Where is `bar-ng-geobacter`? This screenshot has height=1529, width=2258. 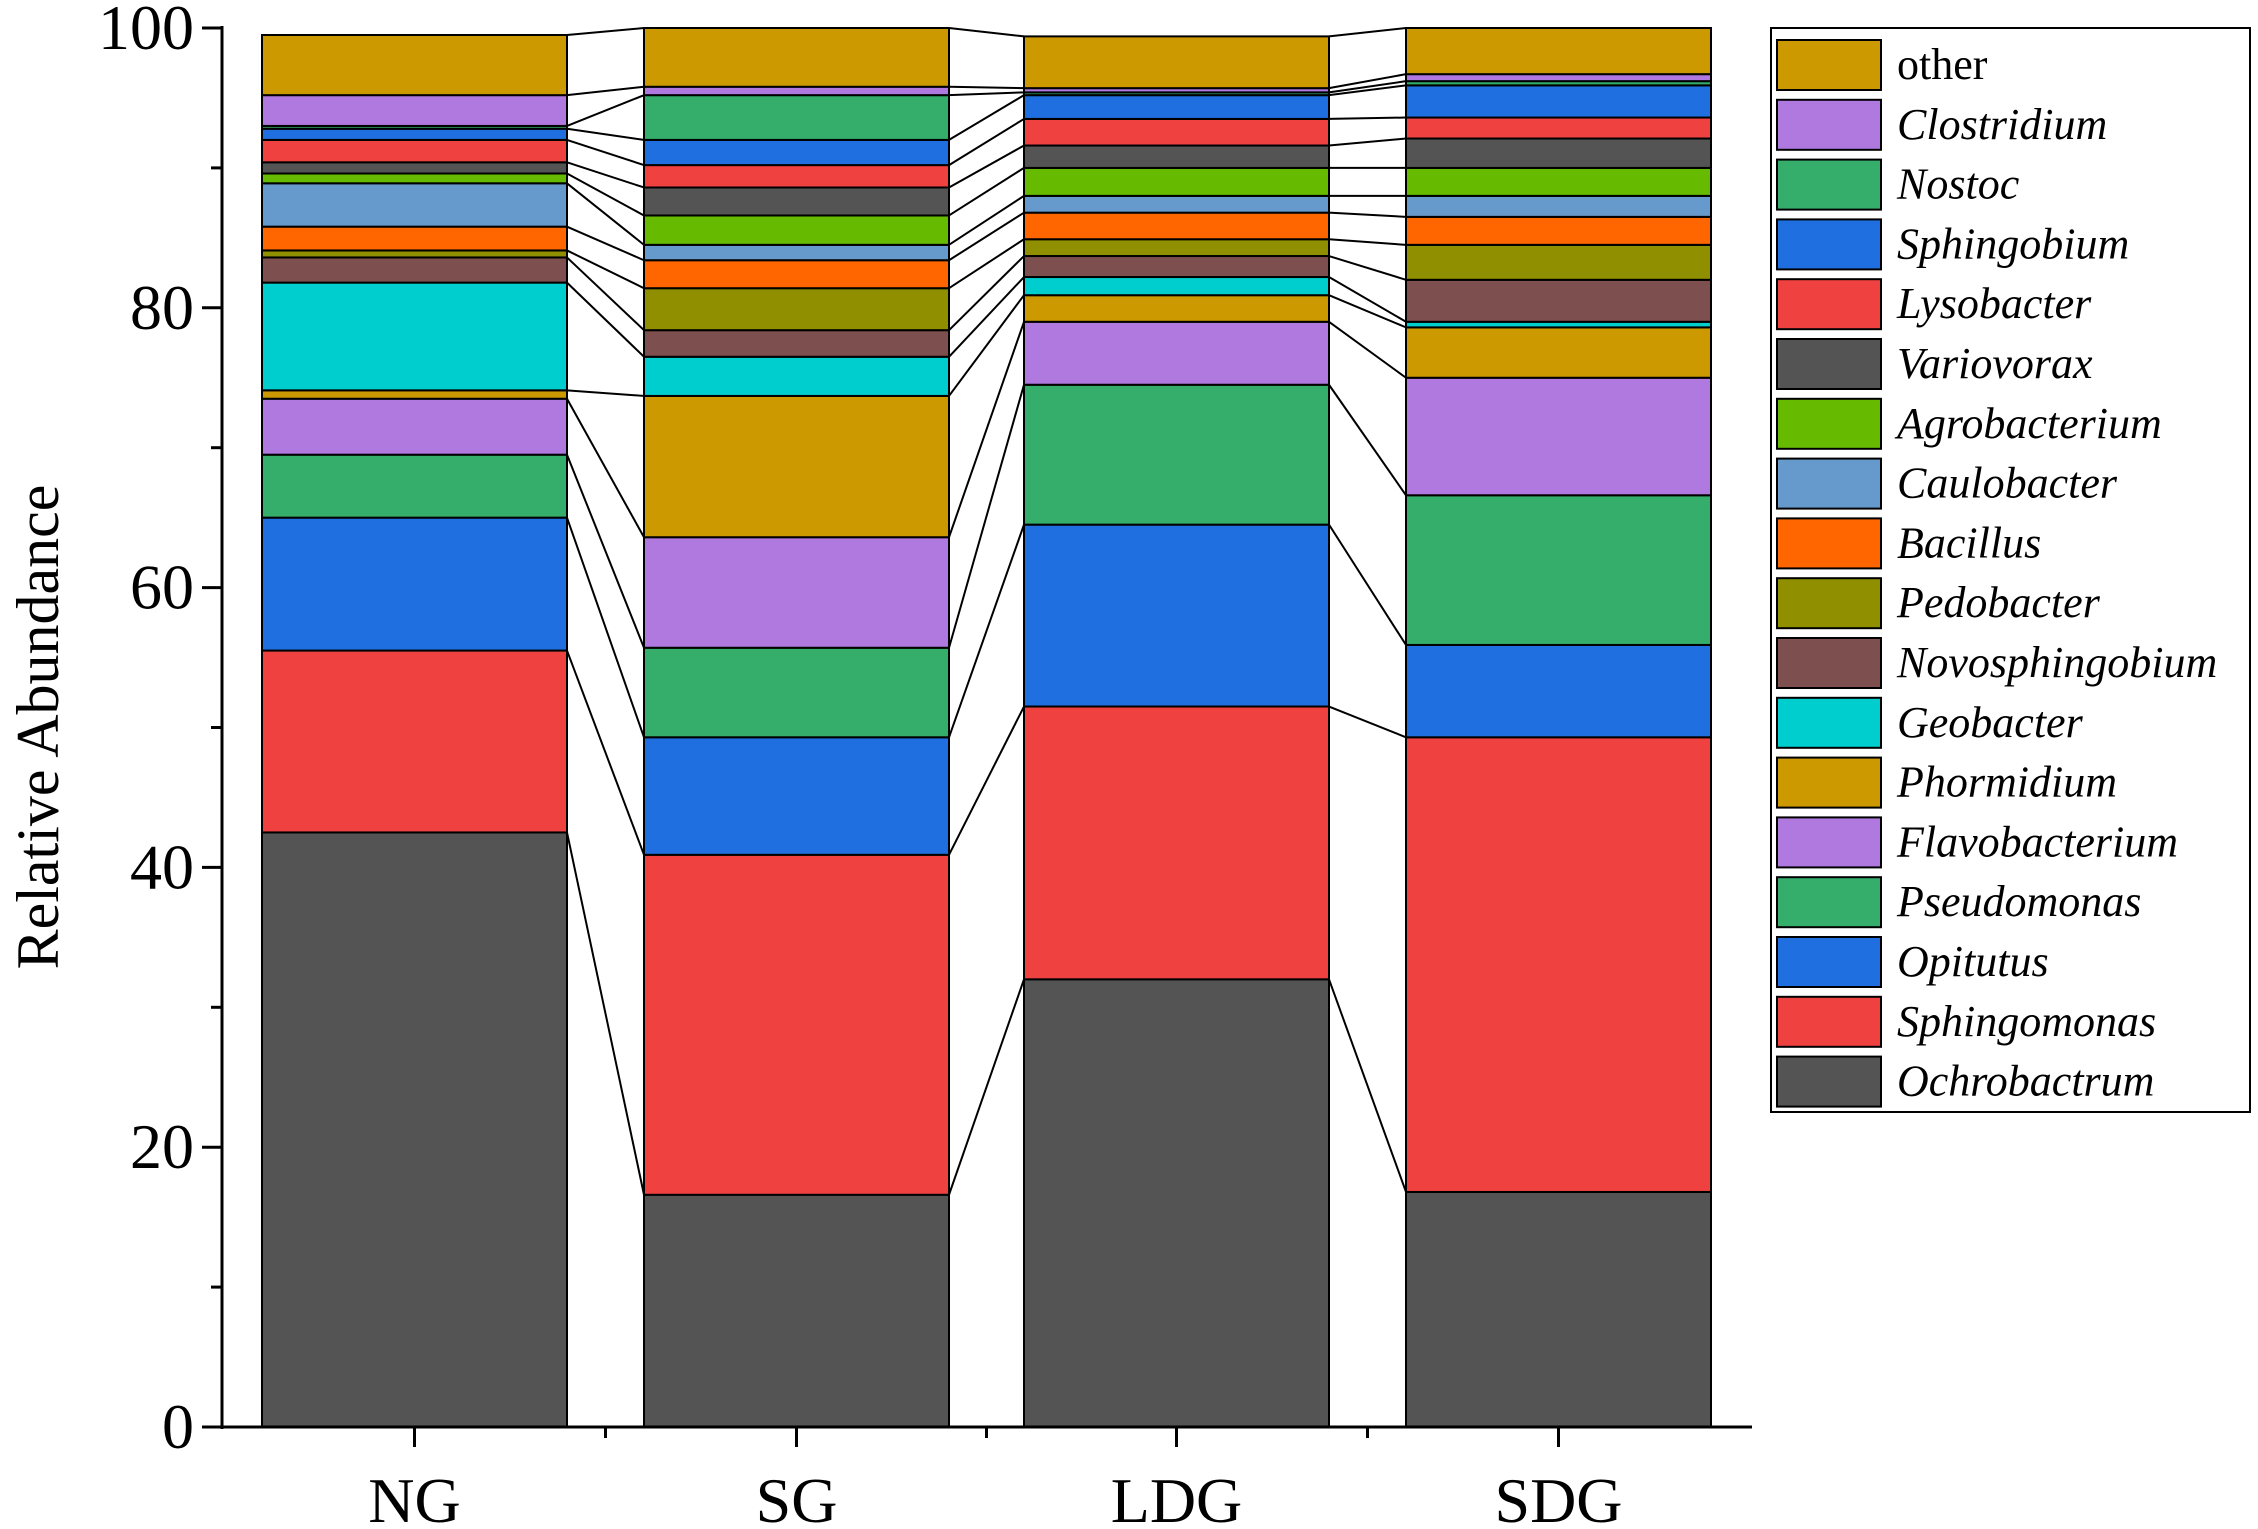
bar-ng-geobacter is located at coordinates (414, 336).